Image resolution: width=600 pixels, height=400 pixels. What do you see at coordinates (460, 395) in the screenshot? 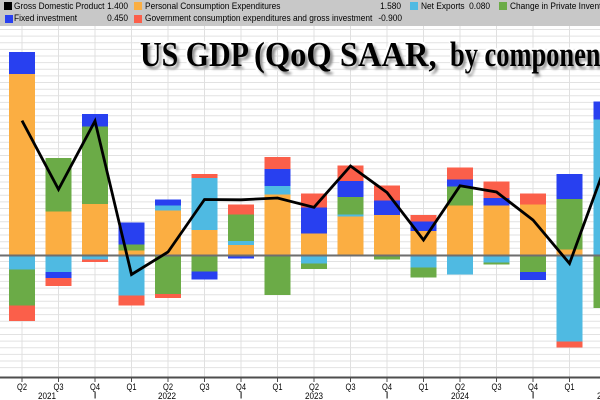
I see `svg-text: 2024` at bounding box center [460, 395].